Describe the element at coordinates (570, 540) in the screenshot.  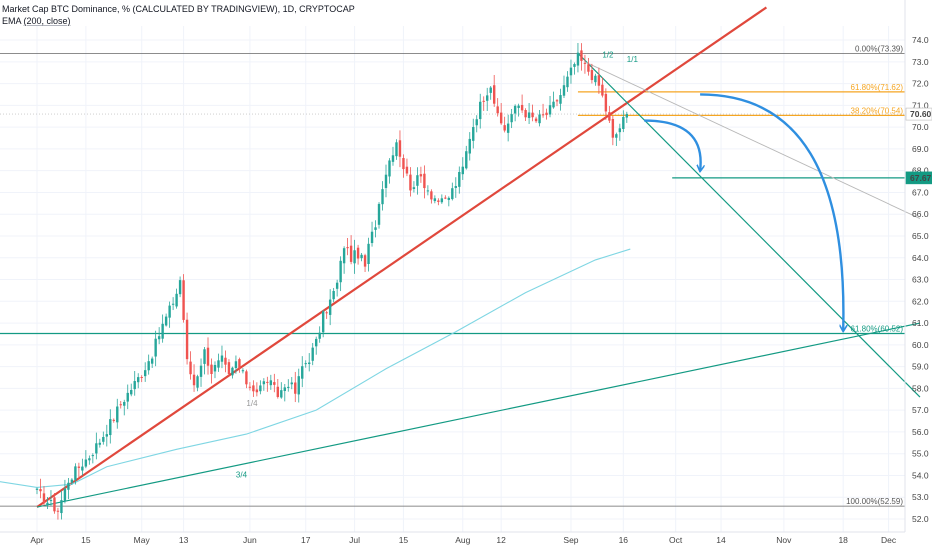
I see `time-tick-label: Sep` at that location.